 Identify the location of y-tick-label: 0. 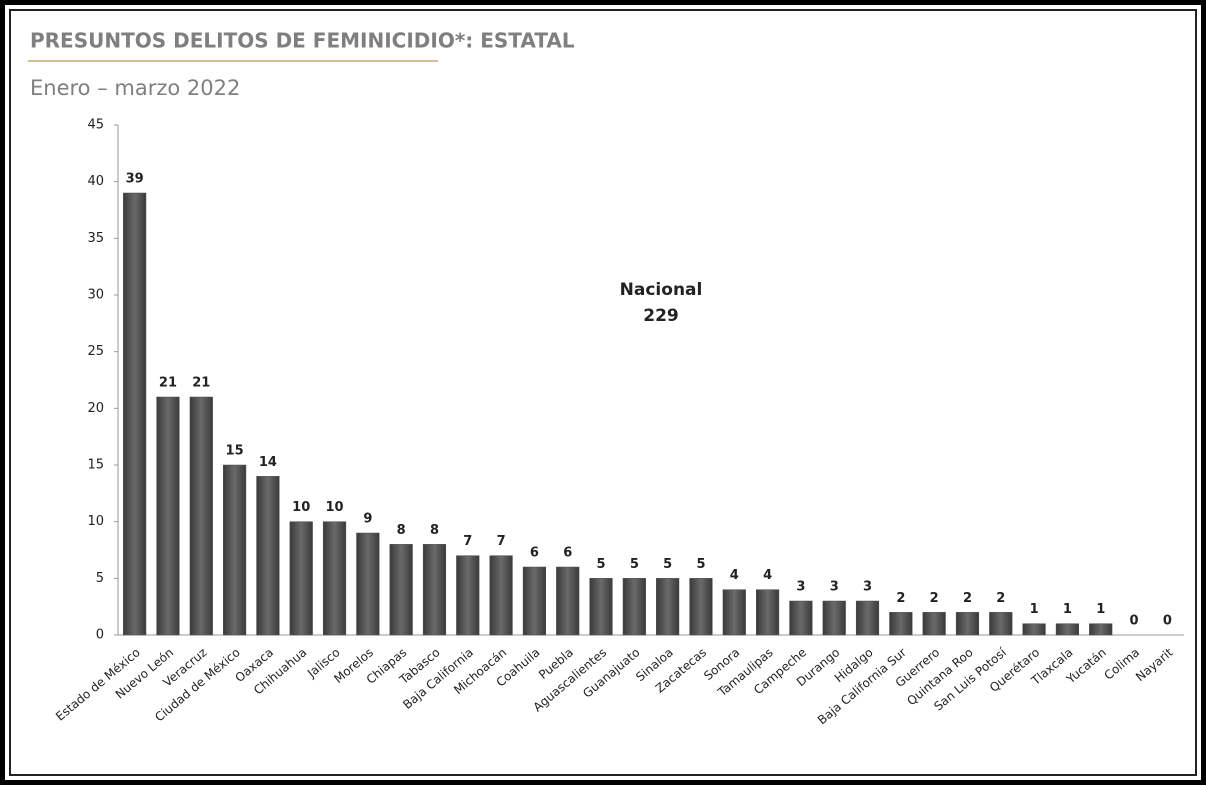
(100, 635).